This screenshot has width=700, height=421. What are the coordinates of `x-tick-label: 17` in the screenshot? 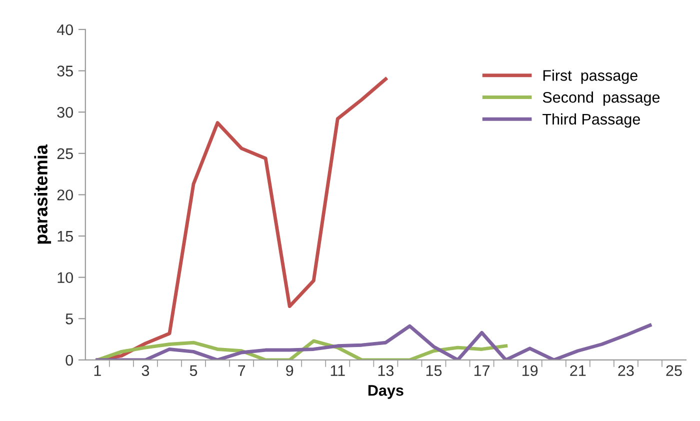 It's located at (482, 370).